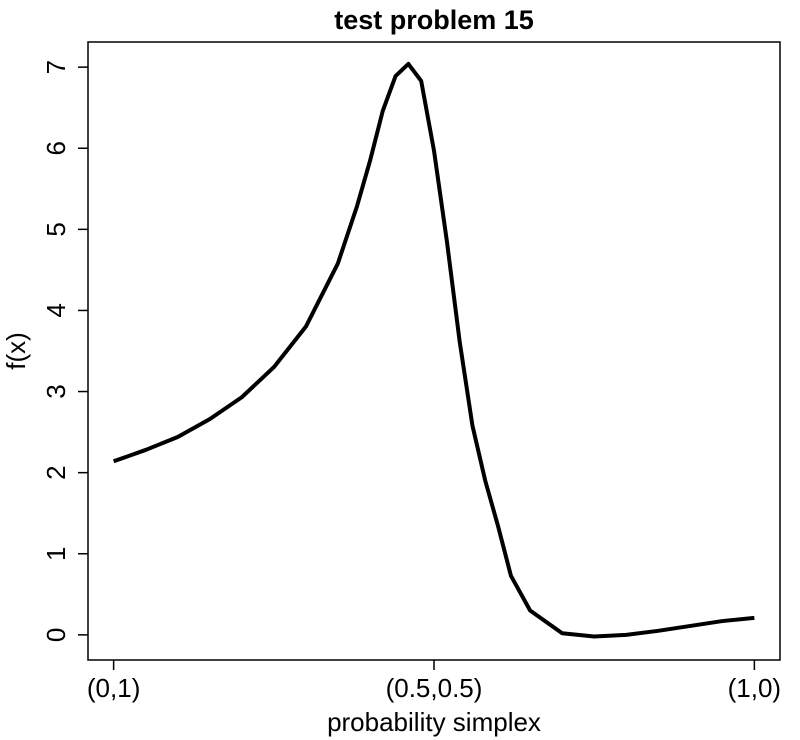  I want to click on x-axis-label: probability simplex, so click(434, 722).